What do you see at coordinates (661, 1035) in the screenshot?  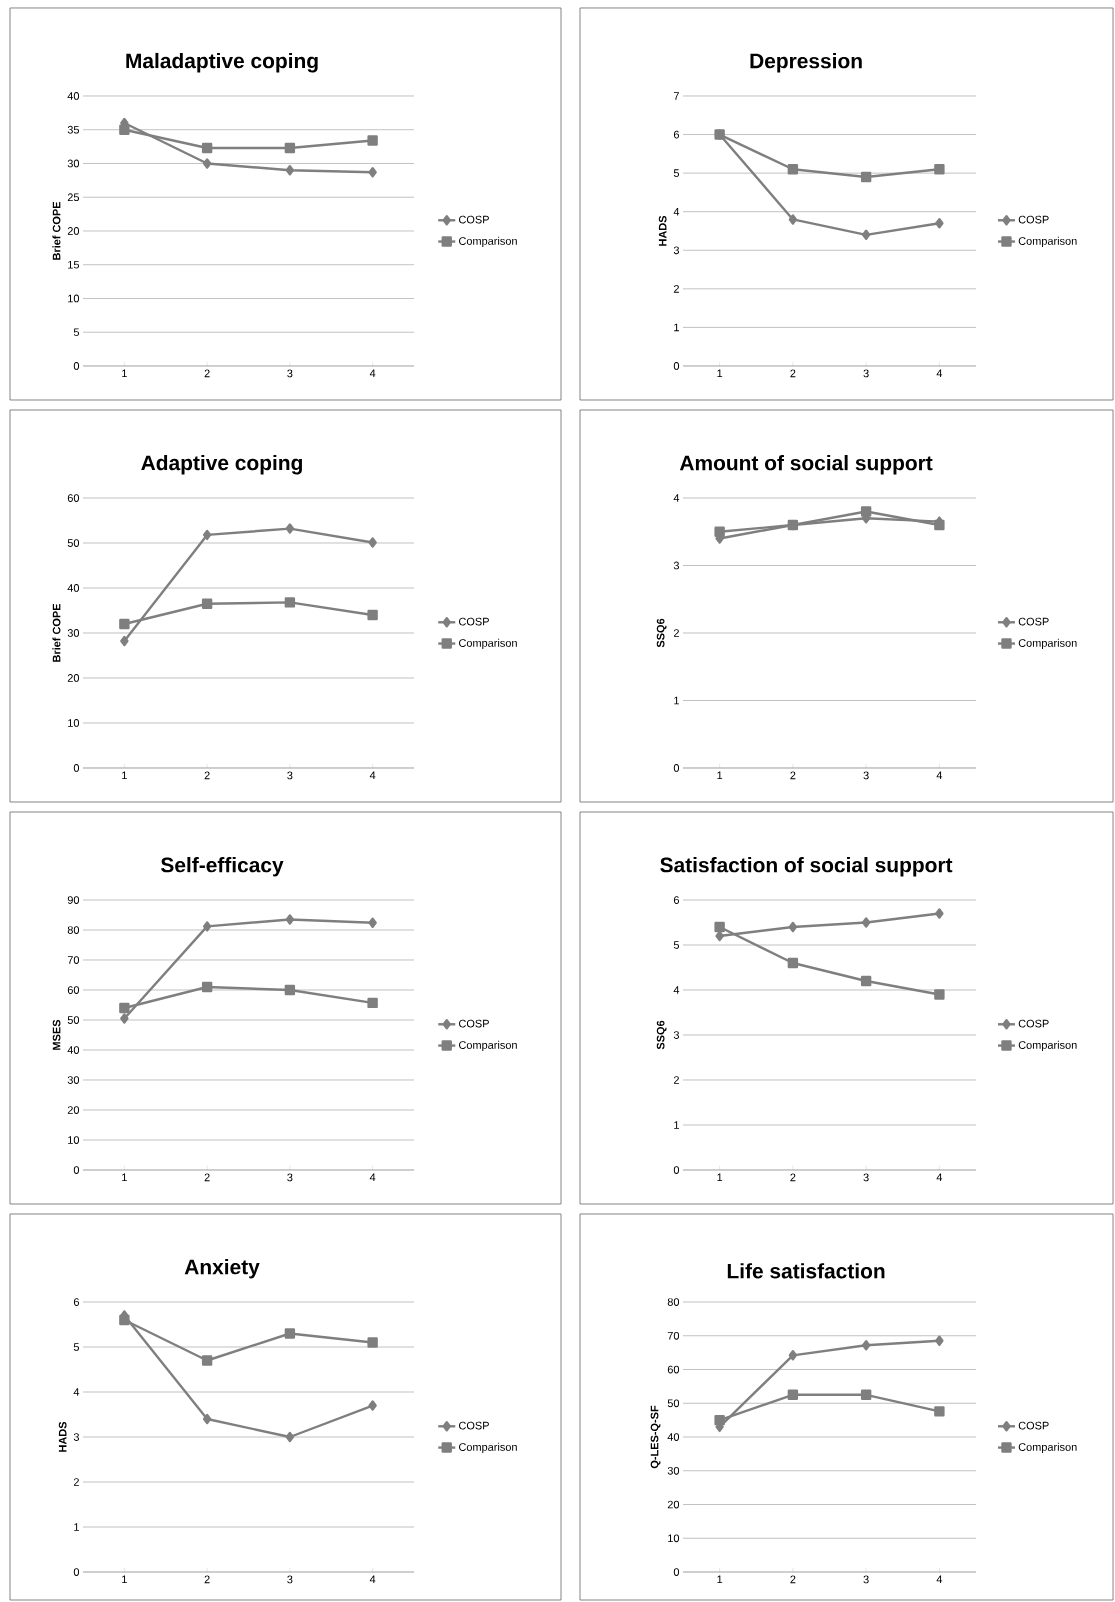 I see `y-axis-title: SSQ6` at bounding box center [661, 1035].